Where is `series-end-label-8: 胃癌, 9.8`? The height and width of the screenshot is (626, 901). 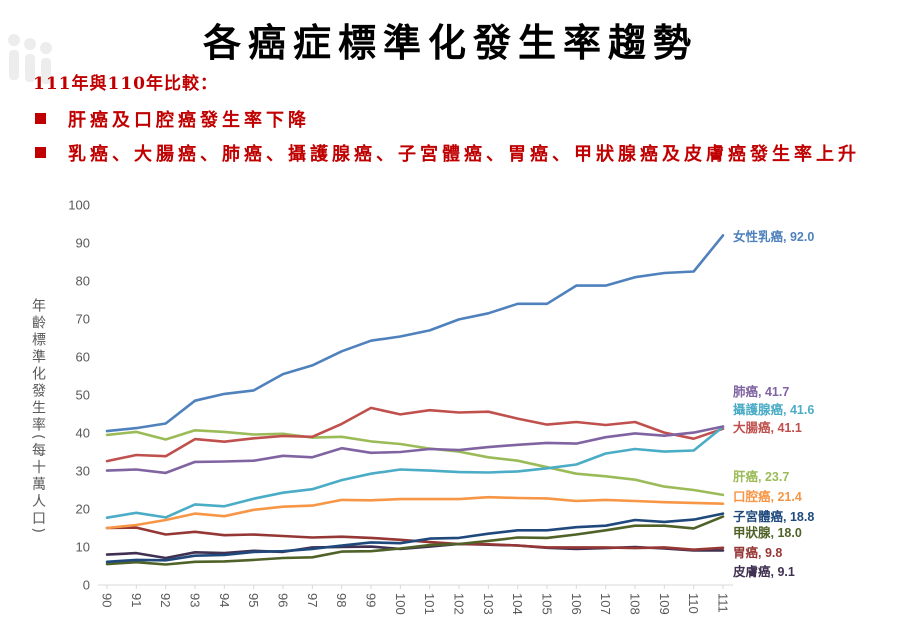
series-end-label-8: 胃癌, 9.8 is located at coordinates (757, 552).